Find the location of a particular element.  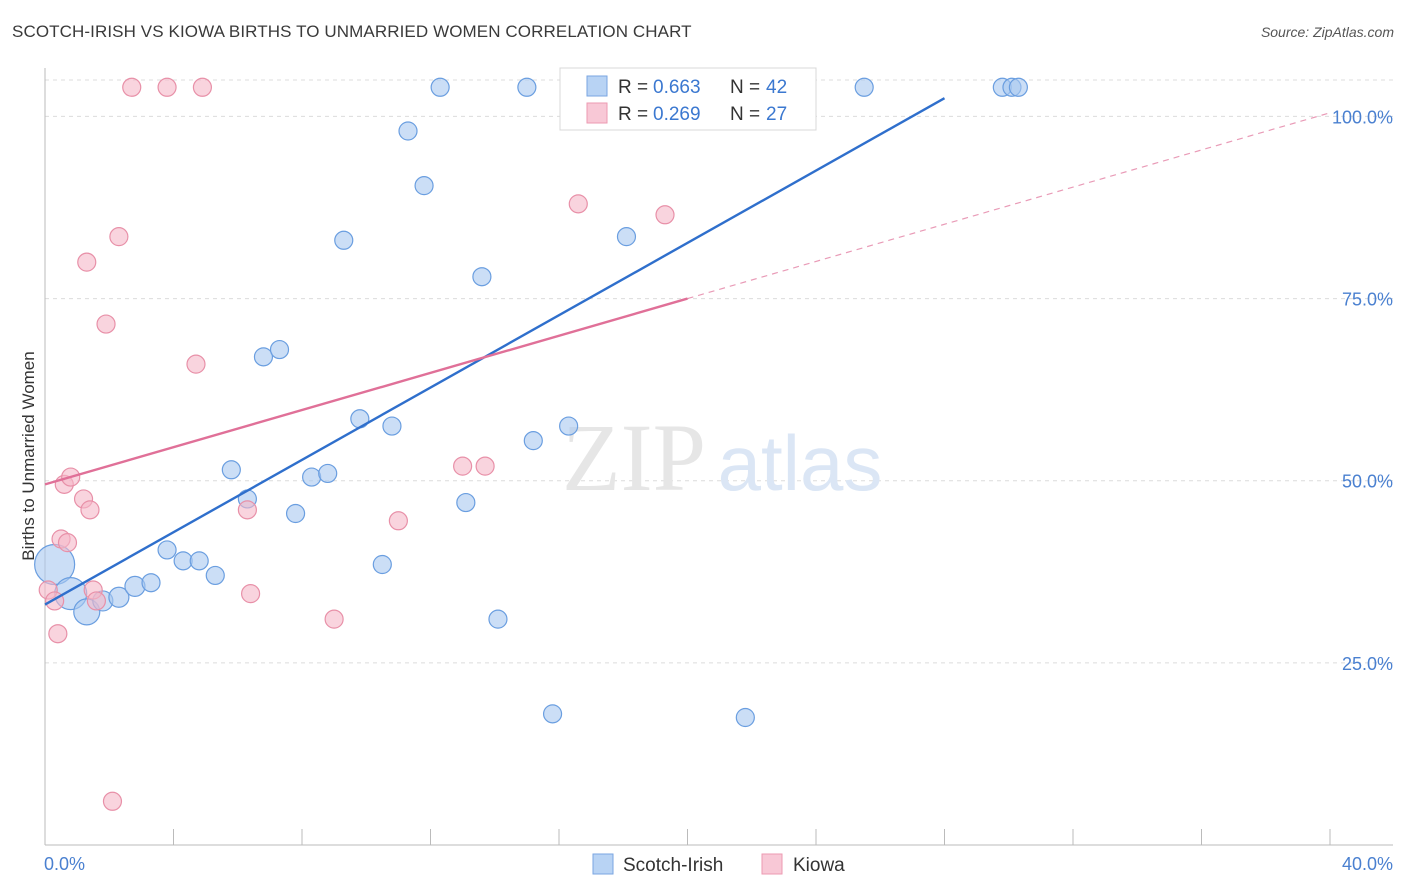

legend-r-label-0: R = is located at coordinates (633, 87).